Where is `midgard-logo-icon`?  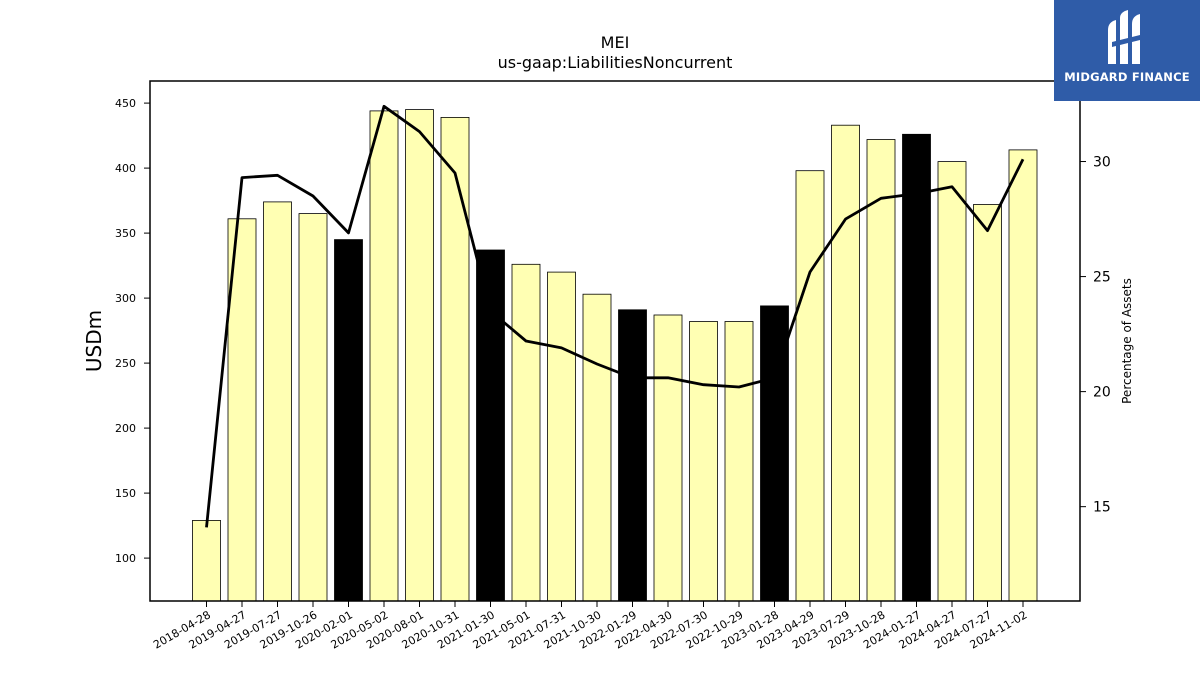 midgard-logo-icon is located at coordinates (1126, 37).